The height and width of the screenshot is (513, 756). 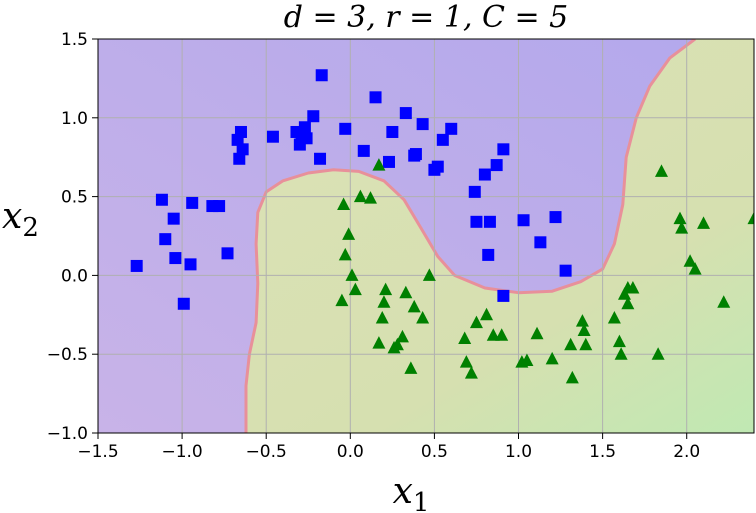 What do you see at coordinates (67, 355) in the screenshot?
I see `y-tick-label: −0.5` at bounding box center [67, 355].